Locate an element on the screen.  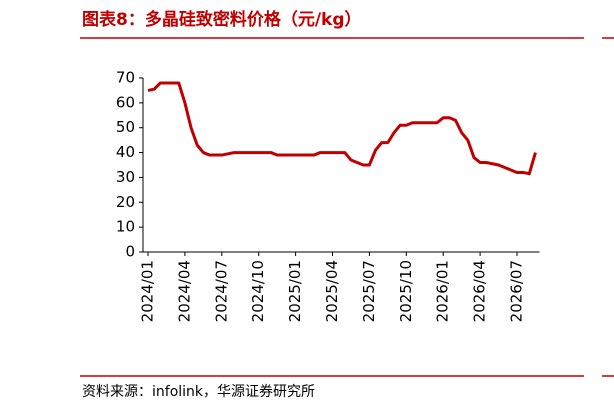
x-tick-label: 2024/04 is located at coordinates (184, 291).